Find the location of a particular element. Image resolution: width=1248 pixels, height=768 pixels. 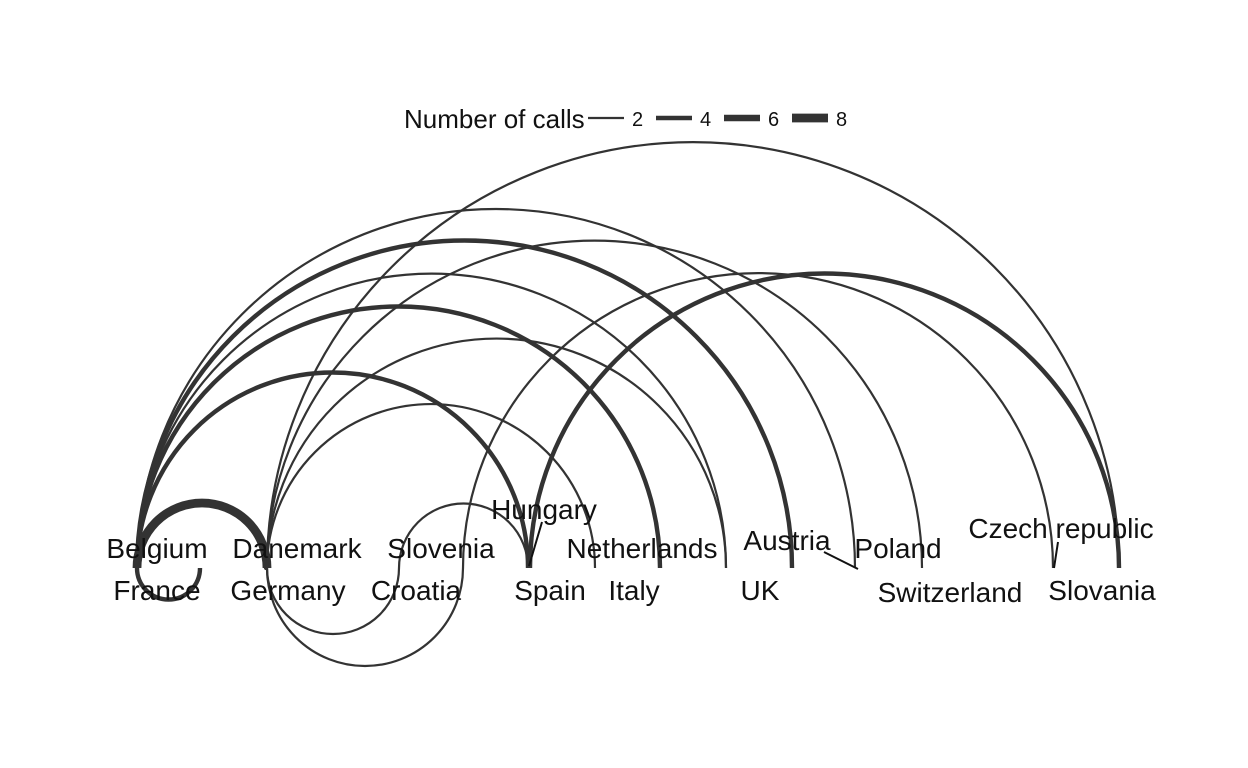

node-label-croatia: Croatia is located at coordinates (416, 590).